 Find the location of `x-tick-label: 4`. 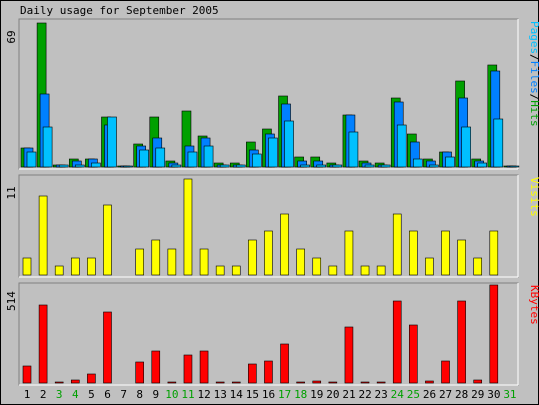

x-tick-label: 4 is located at coordinates (75, 394).